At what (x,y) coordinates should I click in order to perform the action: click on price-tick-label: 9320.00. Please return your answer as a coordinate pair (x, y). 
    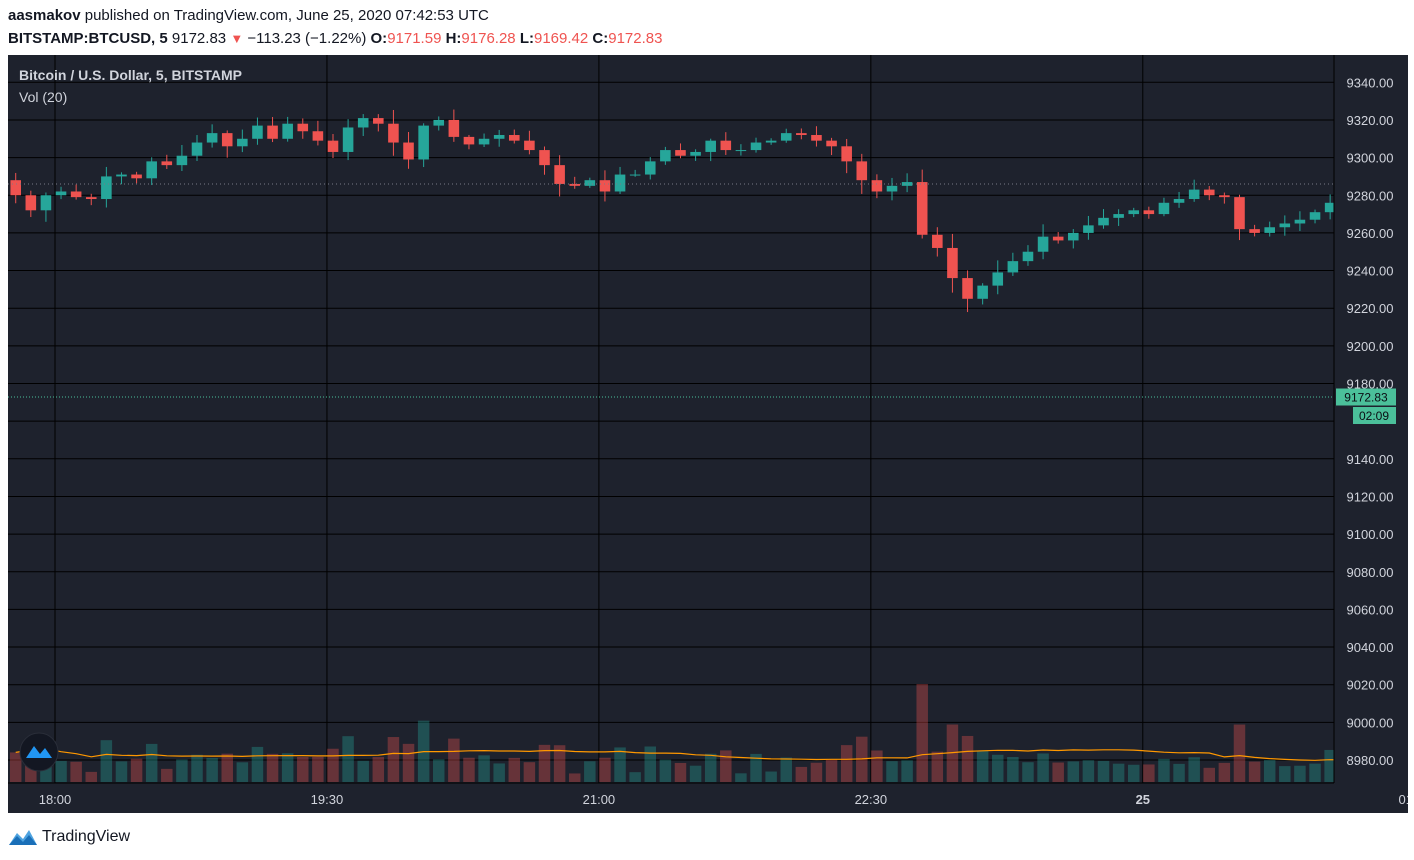
    Looking at the image, I should click on (1370, 120).